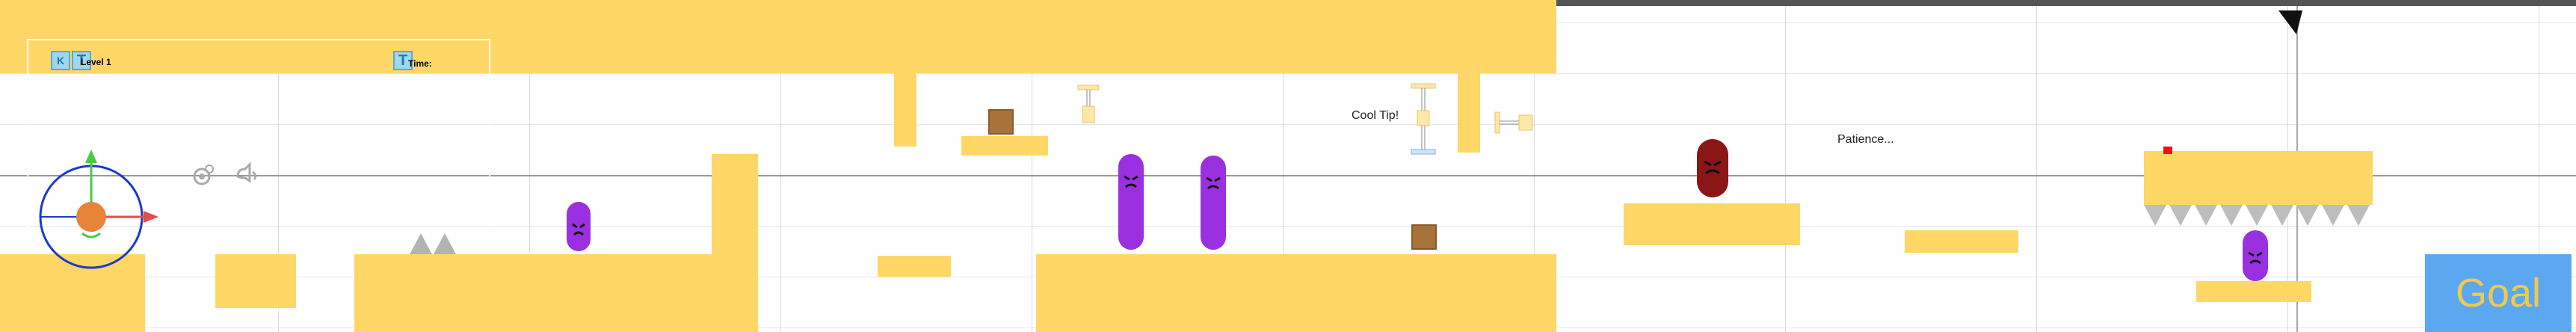  I want to click on scene-horizontal-axis, so click(1288, 175).